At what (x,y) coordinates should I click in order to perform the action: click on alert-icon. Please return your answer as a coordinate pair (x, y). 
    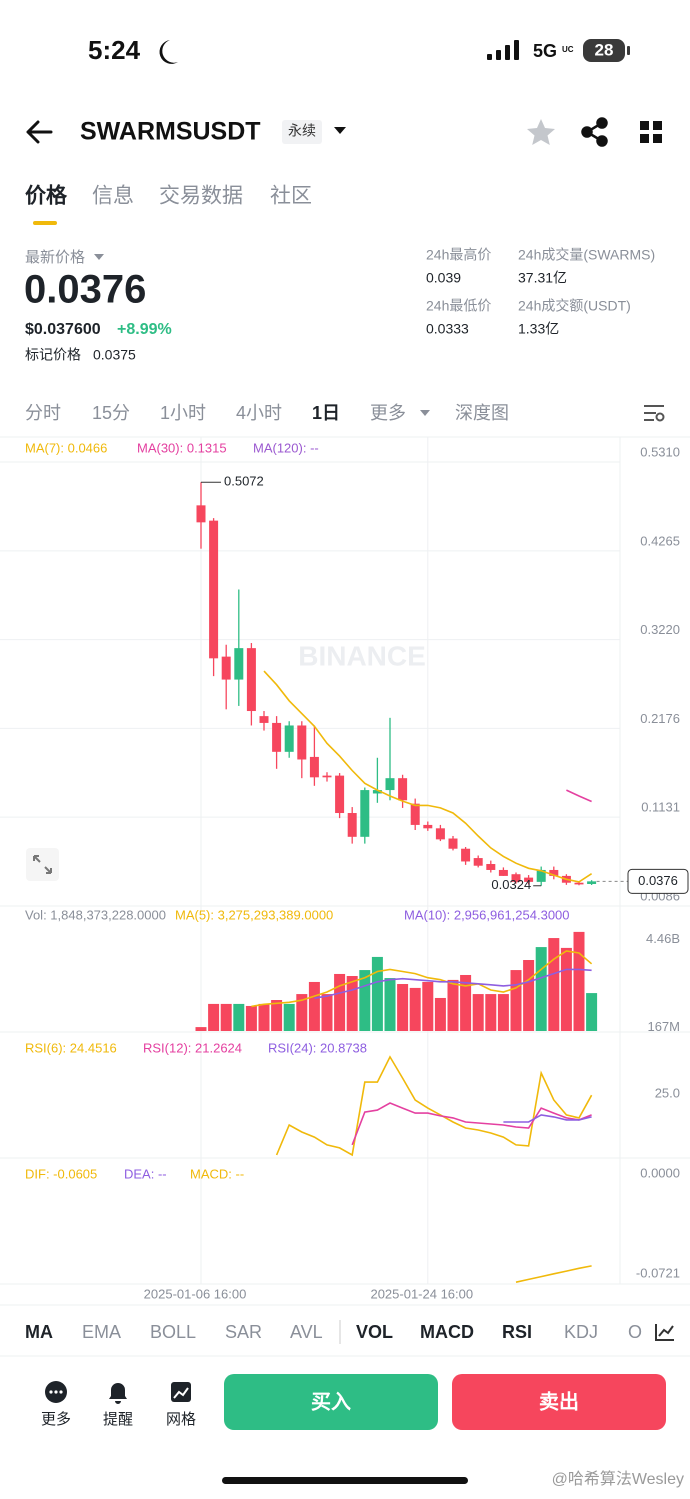
    Looking at the image, I should click on (118, 1393).